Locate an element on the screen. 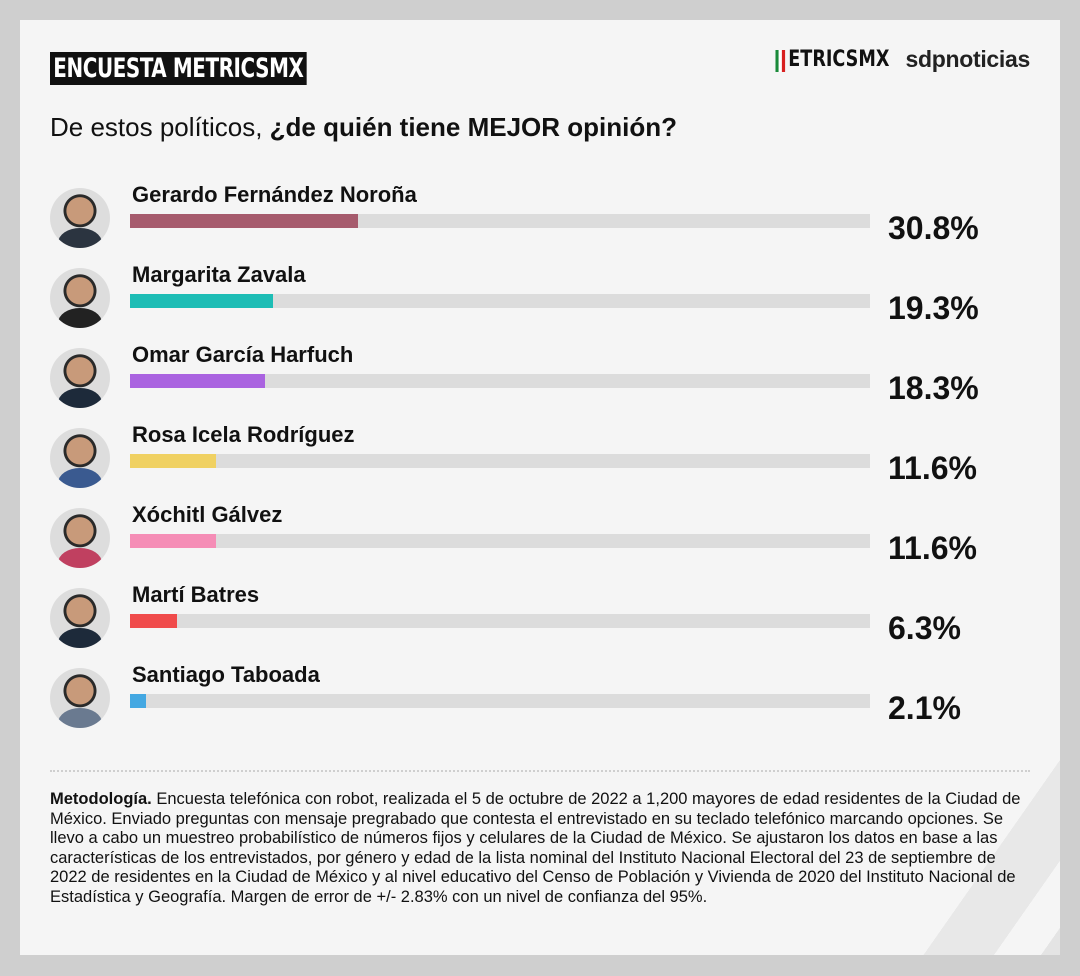 This screenshot has height=976, width=1080. bar-row: Margarita Zavala 19.3% is located at coordinates (540, 294).